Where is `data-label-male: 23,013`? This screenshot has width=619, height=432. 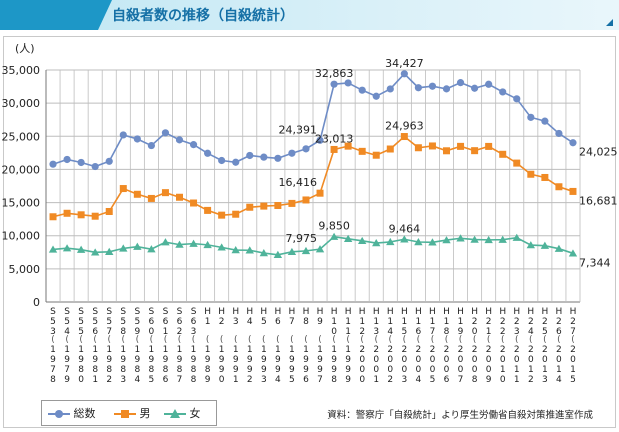
data-label-male: 23,013 is located at coordinates (334, 138).